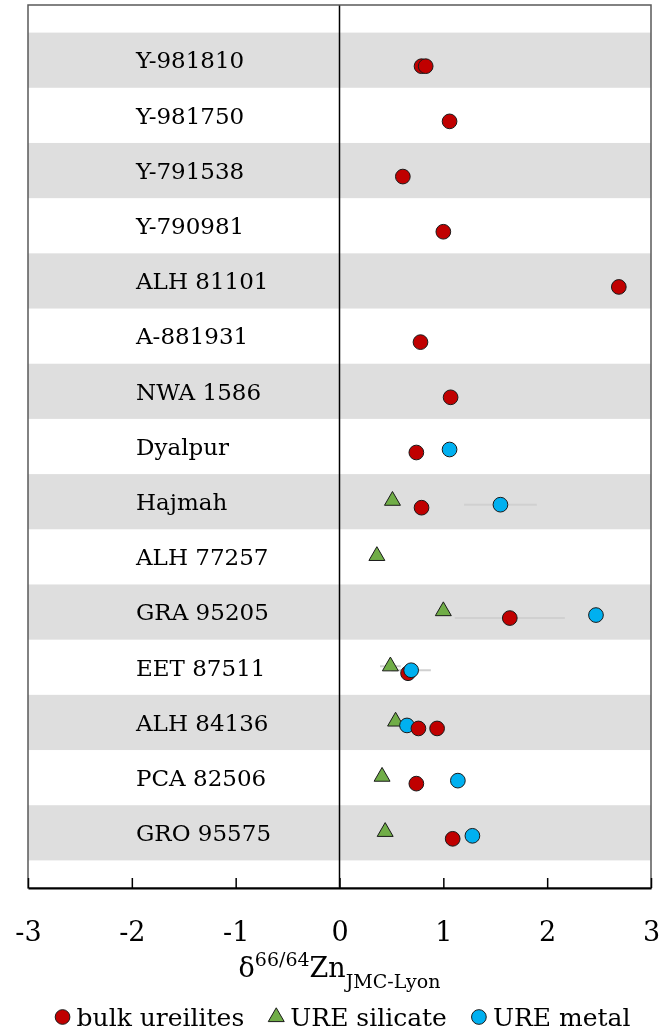 This screenshot has height=1033, width=664. Describe the element at coordinates (202, 281) in the screenshot. I see `y-tick-label: ALH 81101` at that location.